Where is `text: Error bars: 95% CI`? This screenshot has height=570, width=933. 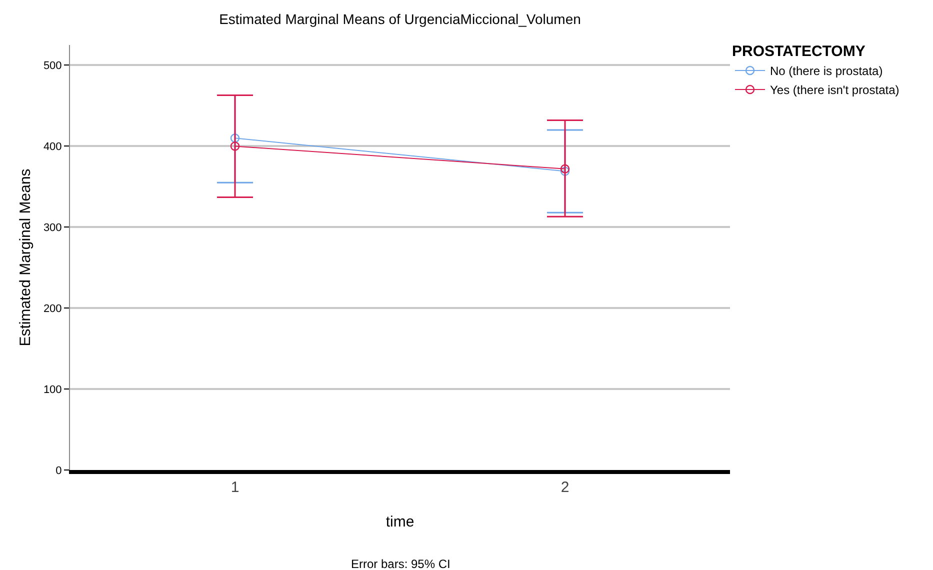
text: Error bars: 95% CI is located at coordinates (400, 563).